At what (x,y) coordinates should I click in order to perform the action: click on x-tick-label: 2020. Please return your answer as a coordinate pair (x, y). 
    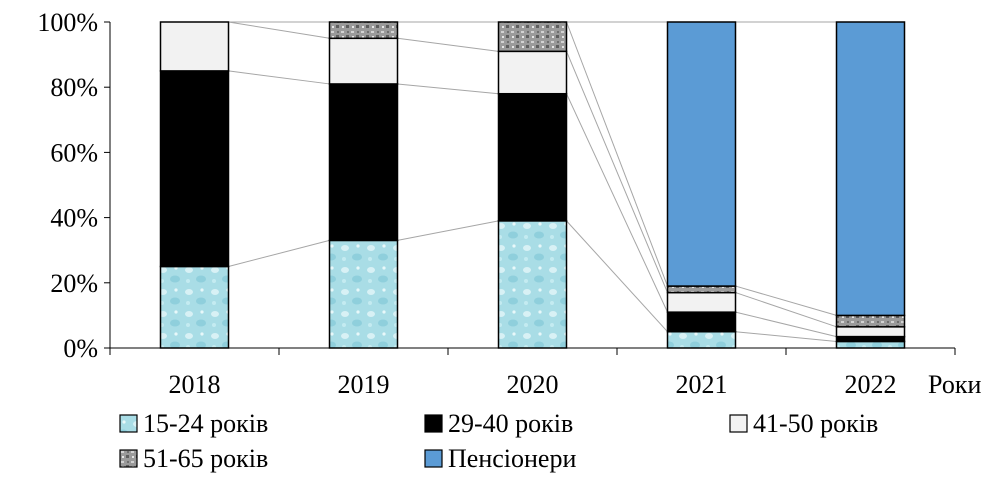
    Looking at the image, I should click on (533, 384).